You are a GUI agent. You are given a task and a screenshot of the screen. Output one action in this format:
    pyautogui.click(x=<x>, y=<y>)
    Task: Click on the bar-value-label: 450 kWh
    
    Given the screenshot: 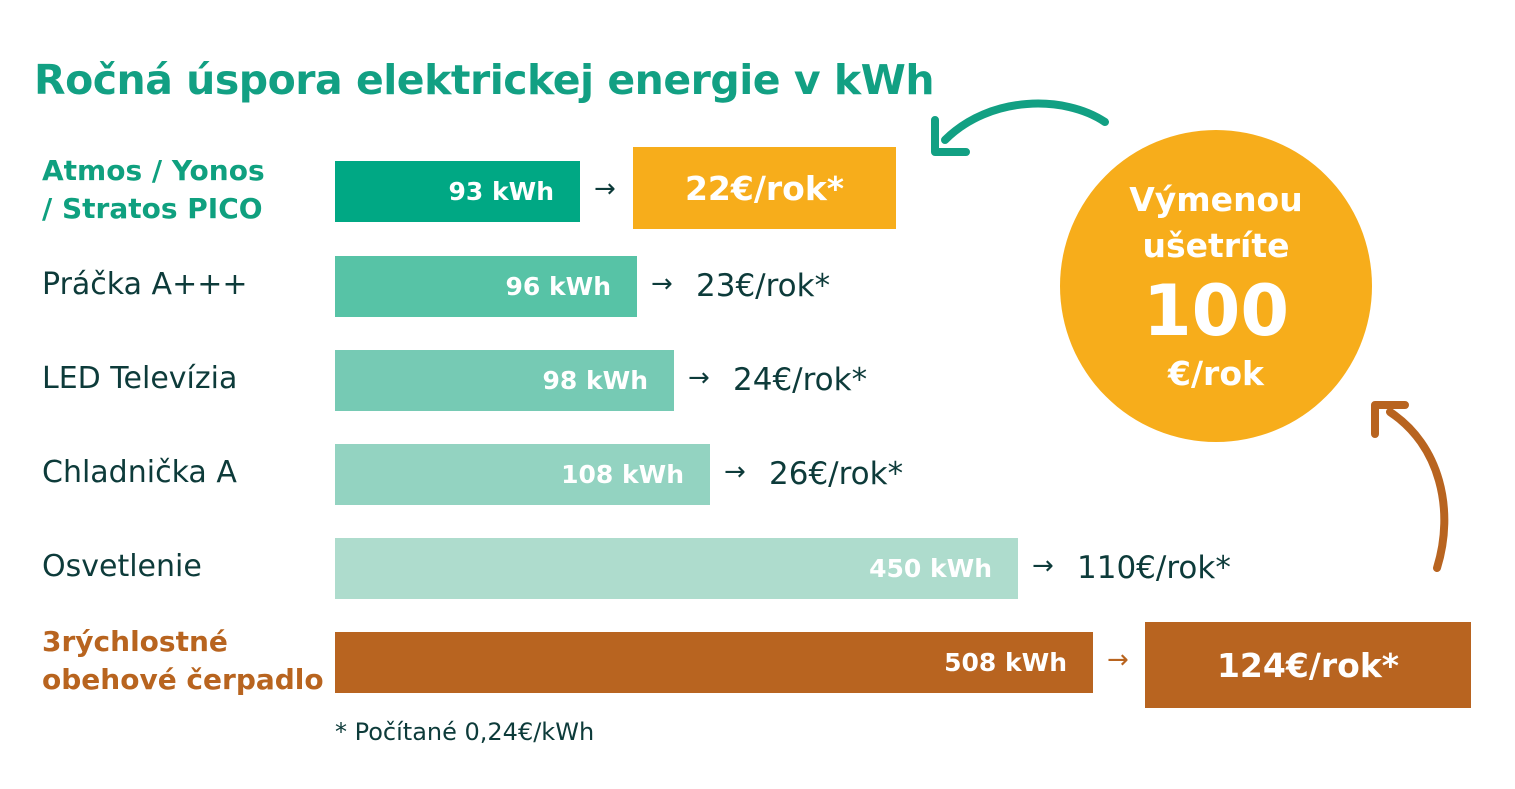 What is the action you would take?
    pyautogui.click(x=930, y=568)
    